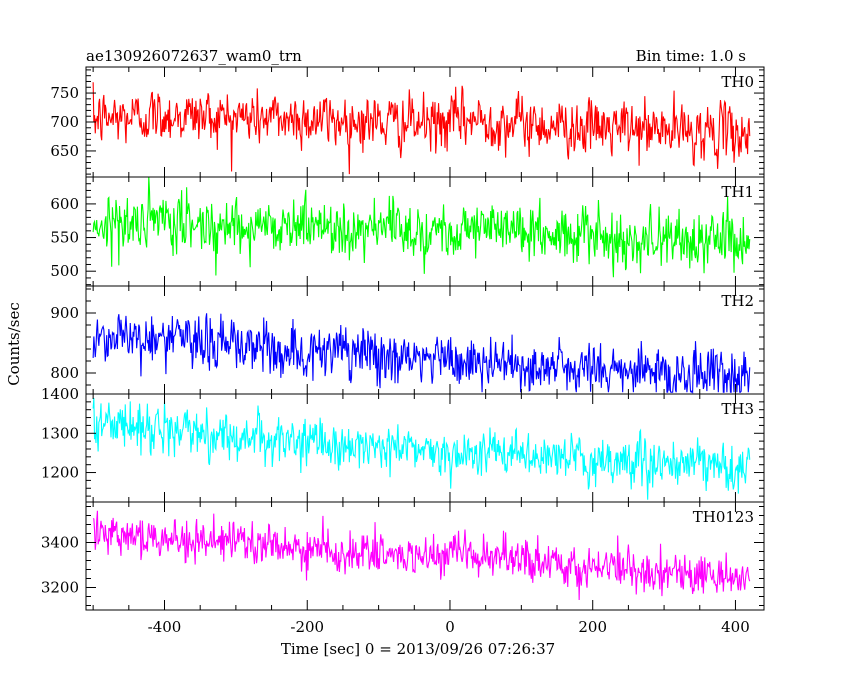 The height and width of the screenshot is (680, 850). I want to click on y-tick-label: 800, so click(64, 373).